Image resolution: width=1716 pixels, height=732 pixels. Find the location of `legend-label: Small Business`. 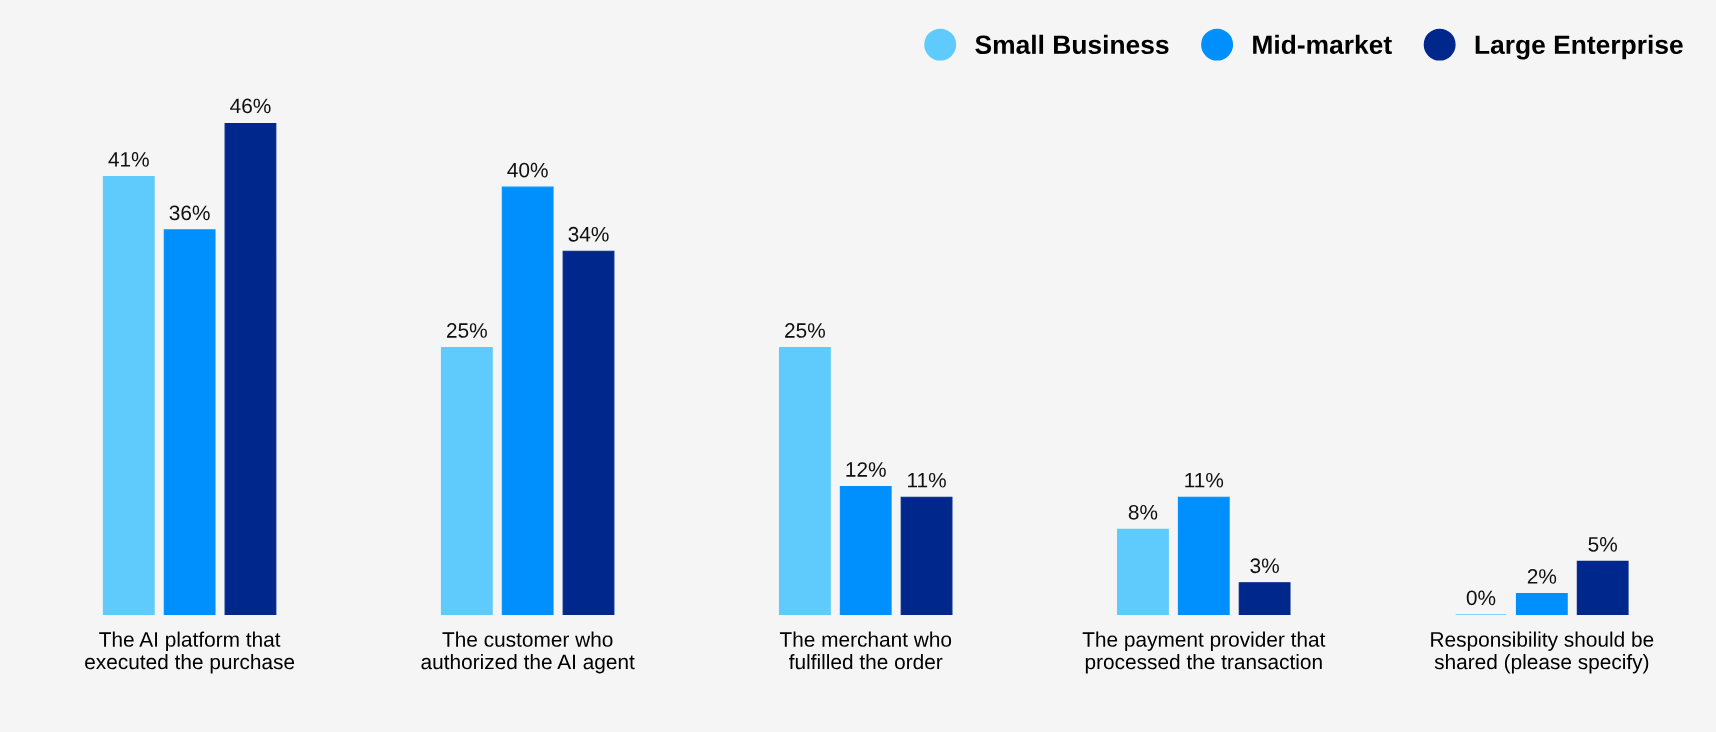

legend-label: Small Business is located at coordinates (1072, 44).